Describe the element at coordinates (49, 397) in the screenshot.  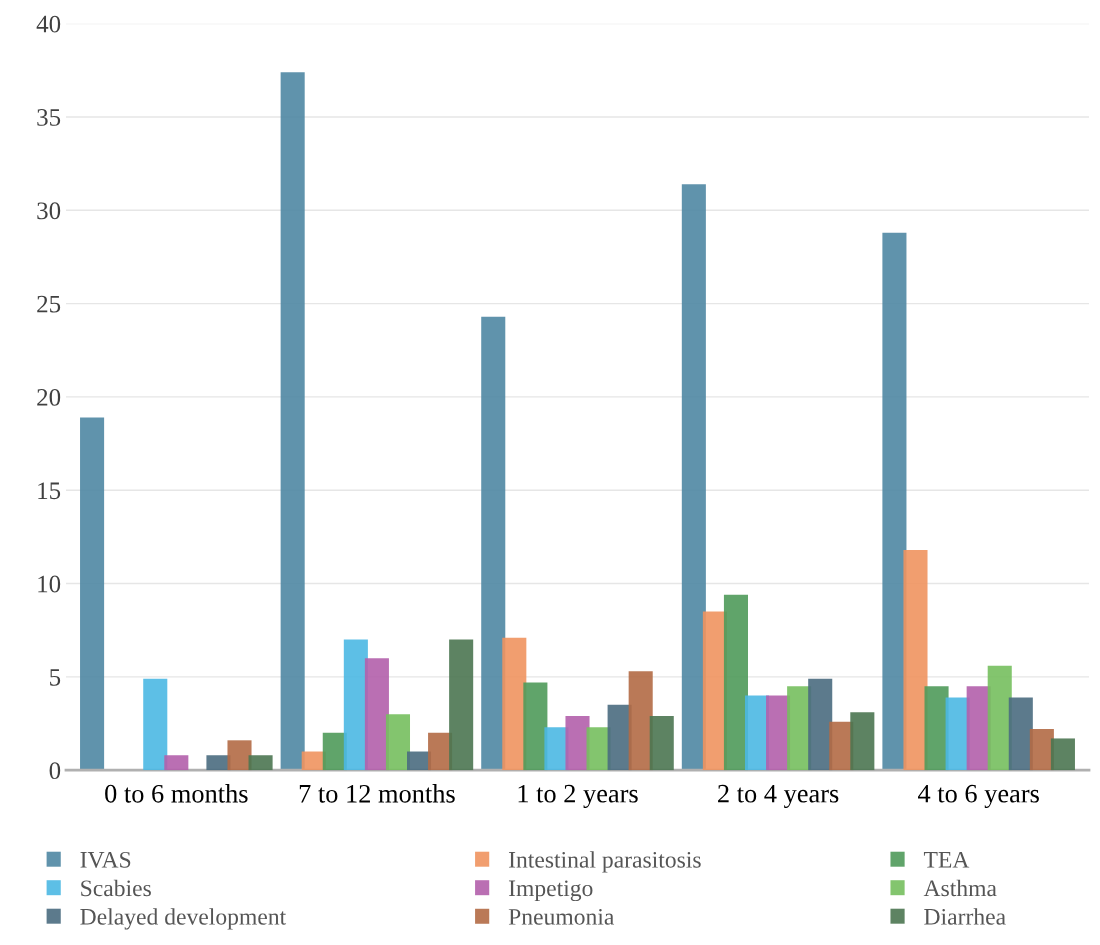
I see `y-tick-label: 20` at that location.